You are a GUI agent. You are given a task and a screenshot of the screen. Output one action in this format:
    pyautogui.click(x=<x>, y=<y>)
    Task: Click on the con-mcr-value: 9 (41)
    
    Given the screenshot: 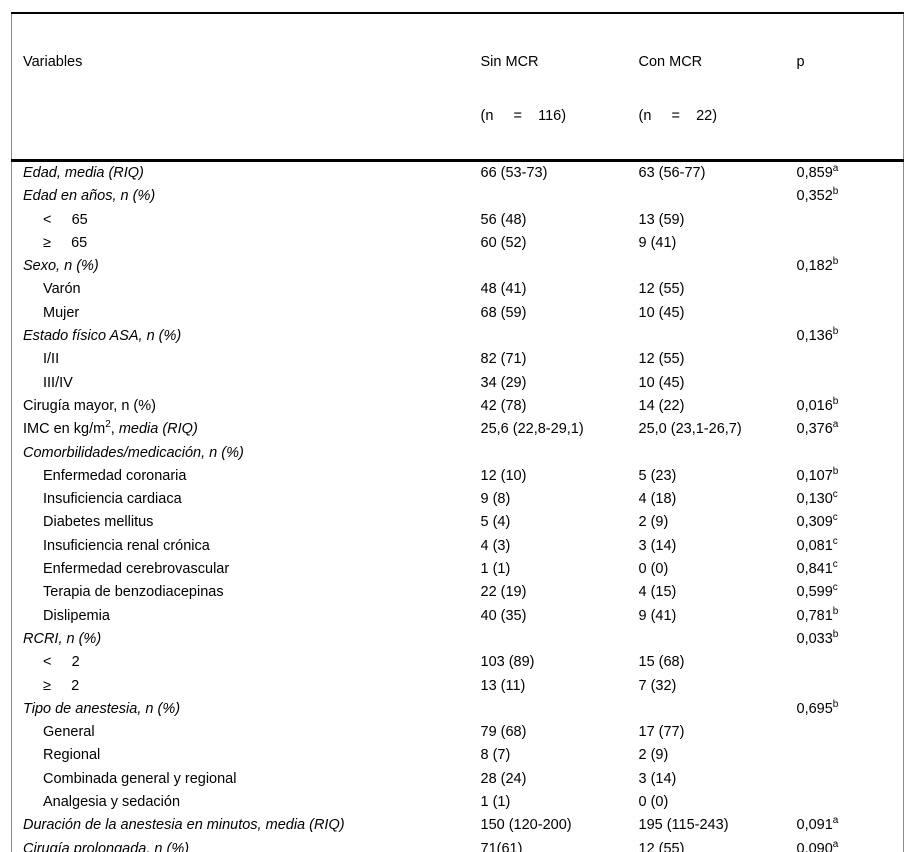 What is the action you would take?
    pyautogui.click(x=657, y=242)
    